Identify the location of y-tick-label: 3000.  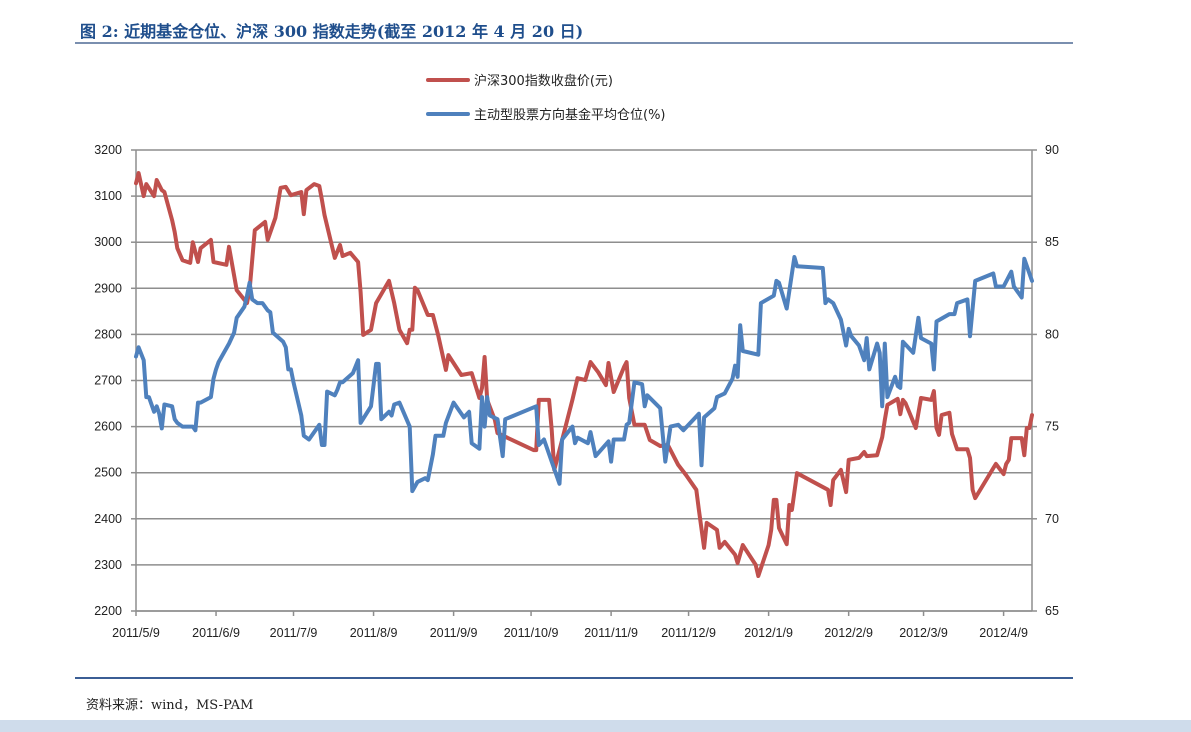
(108, 242).